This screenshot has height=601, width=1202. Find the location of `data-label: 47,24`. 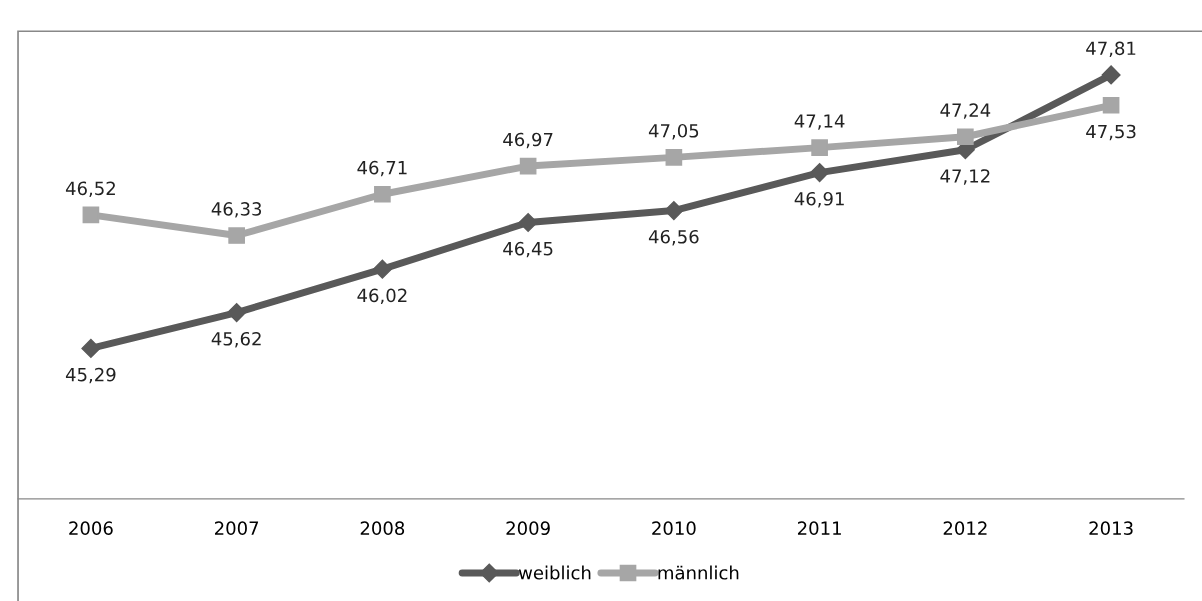

data-label: 47,24 is located at coordinates (965, 111).